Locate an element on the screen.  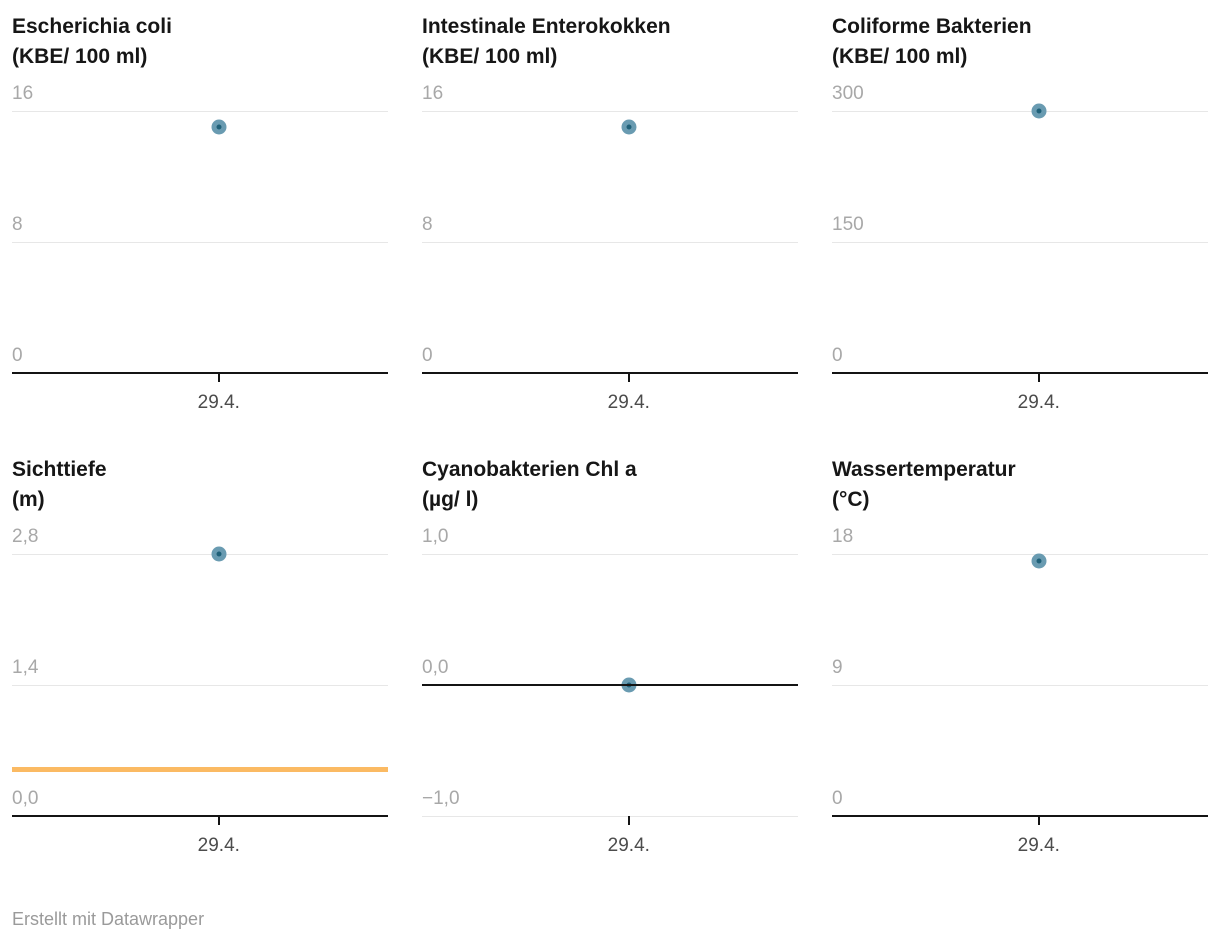
plot-area: 300 150 0 29.4. is located at coordinates (1020, 244).